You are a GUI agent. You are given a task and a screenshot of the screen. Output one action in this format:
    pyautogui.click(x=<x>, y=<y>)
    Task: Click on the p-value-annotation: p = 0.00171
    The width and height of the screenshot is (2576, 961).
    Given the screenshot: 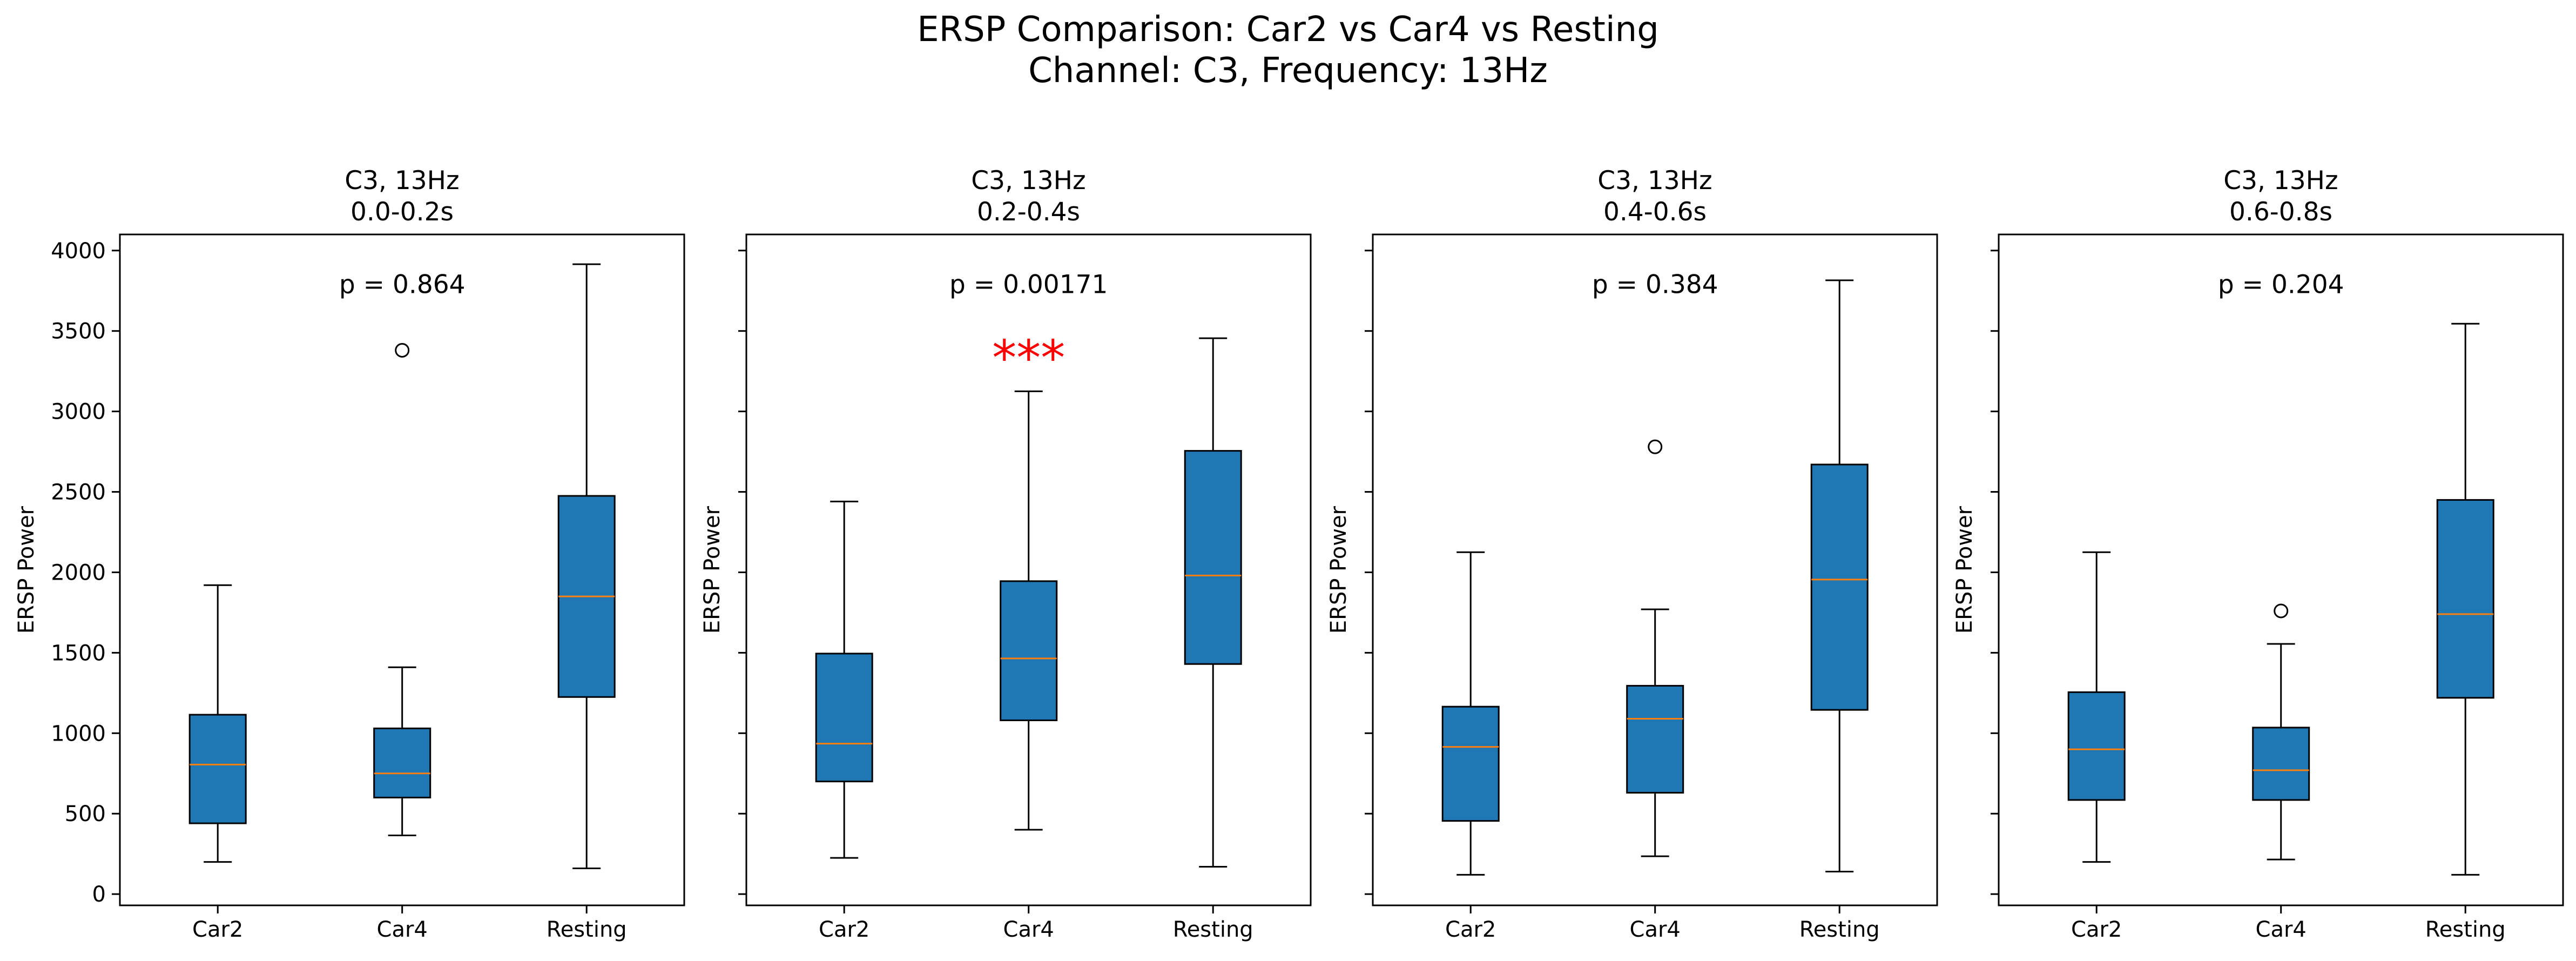 What is the action you would take?
    pyautogui.click(x=1028, y=284)
    